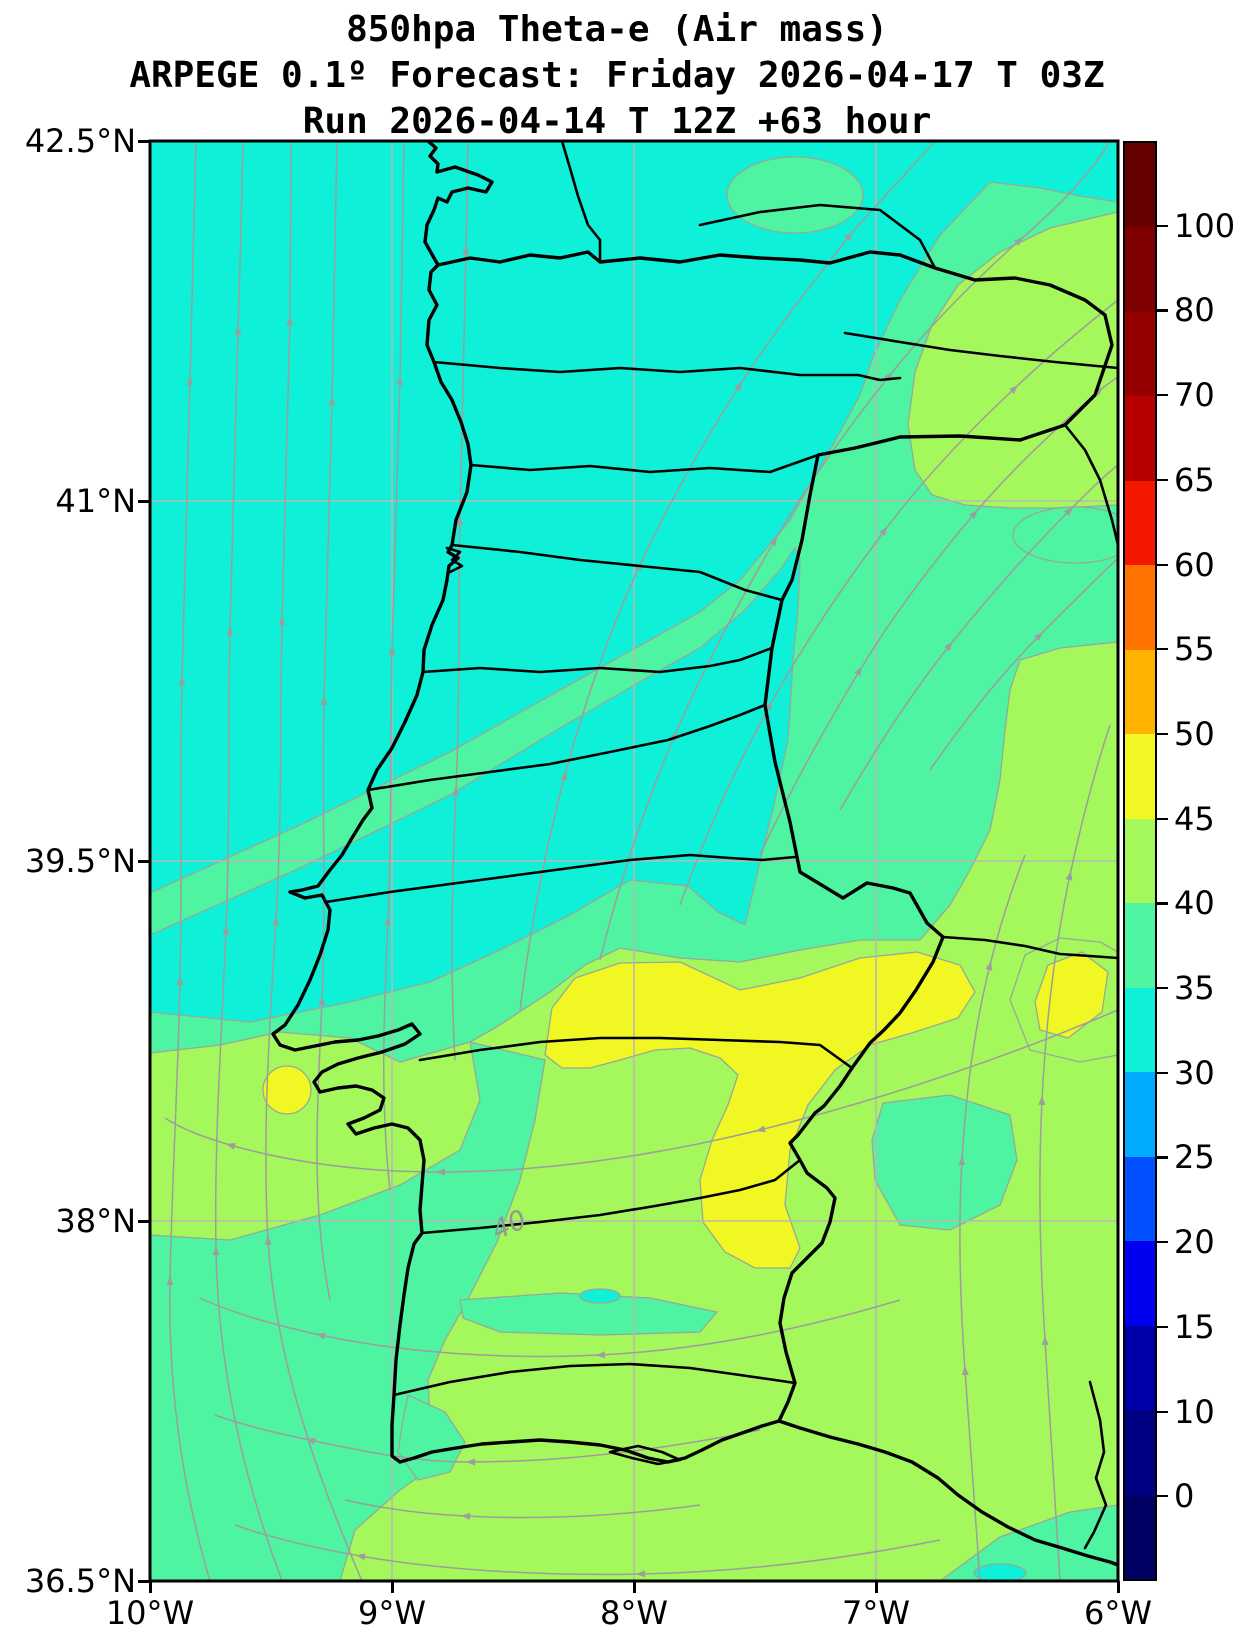 This screenshot has width=1259, height=1648. Describe the element at coordinates (1118, 1613) in the screenshot. I see `x-axis-tick-label: 6°W` at that location.